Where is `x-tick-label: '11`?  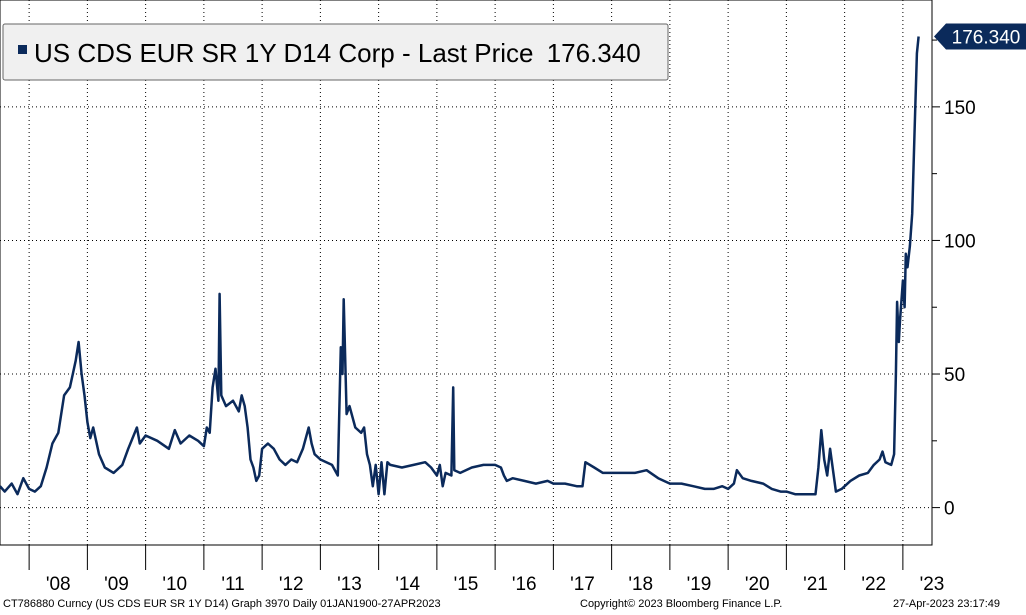 x-tick-label: '11 is located at coordinates (232, 584).